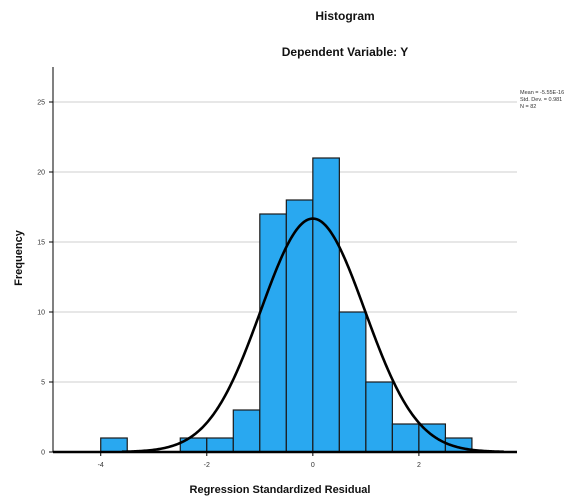  What do you see at coordinates (41, 103) in the screenshot?
I see `y-tick-label-25: 25` at bounding box center [41, 103].